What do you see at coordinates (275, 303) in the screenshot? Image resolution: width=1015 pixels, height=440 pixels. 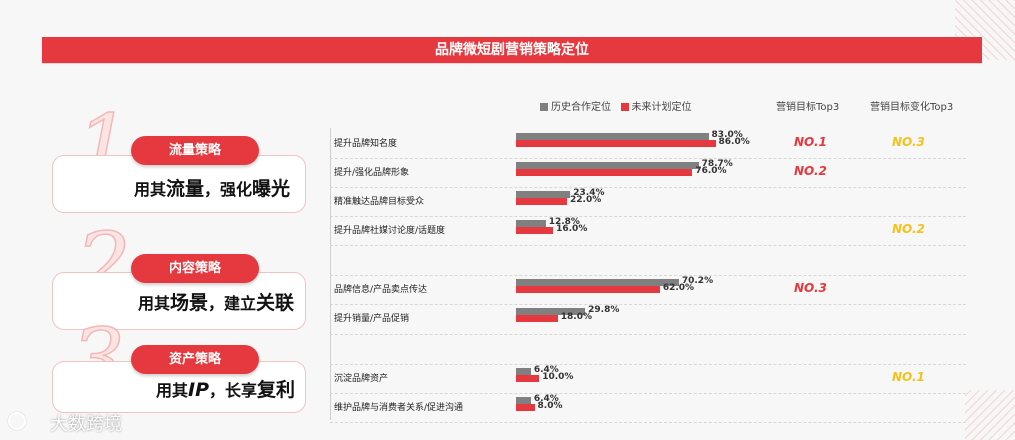 I see `slogan-keyword: 关联` at bounding box center [275, 303].